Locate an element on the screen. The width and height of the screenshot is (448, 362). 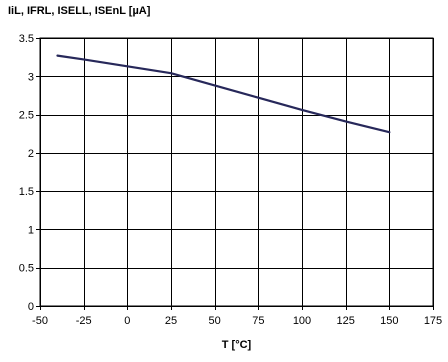
y-tick-label-5: 2.5 is located at coordinates (26, 116).